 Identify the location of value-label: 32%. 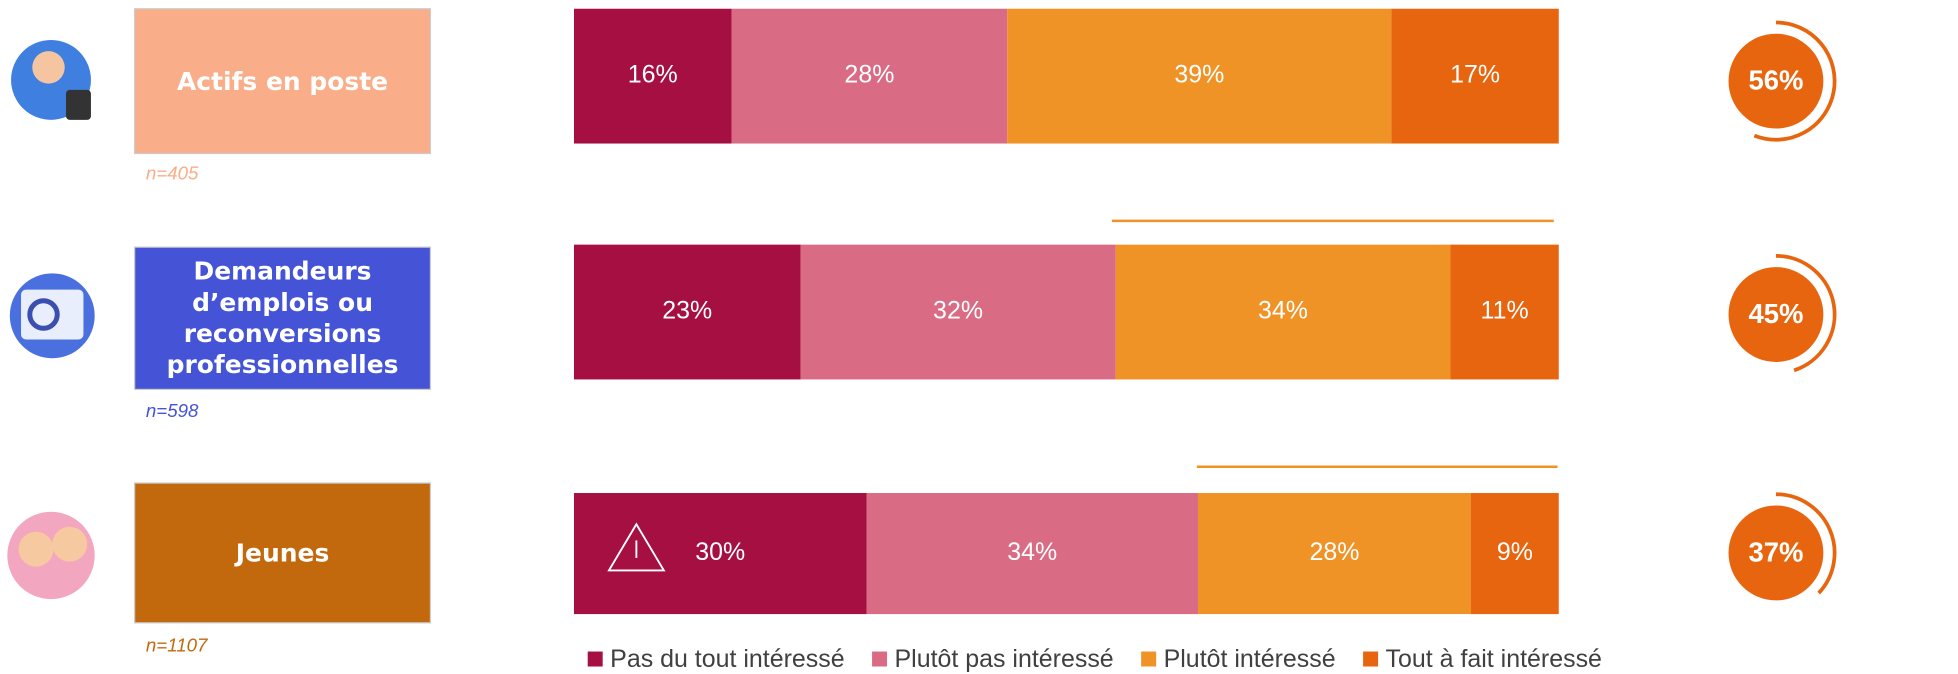
(958, 311).